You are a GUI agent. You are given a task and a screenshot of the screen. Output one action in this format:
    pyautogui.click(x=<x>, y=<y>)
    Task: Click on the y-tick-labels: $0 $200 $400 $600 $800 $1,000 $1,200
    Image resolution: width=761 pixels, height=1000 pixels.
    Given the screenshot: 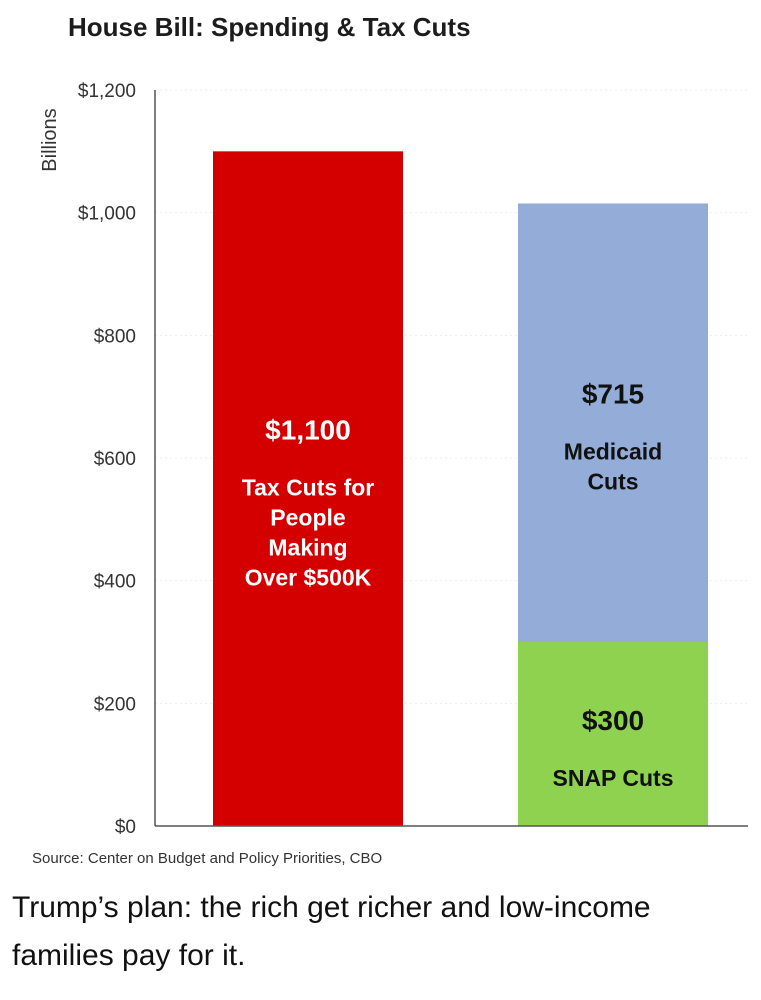 What is the action you would take?
    pyautogui.click(x=107, y=459)
    